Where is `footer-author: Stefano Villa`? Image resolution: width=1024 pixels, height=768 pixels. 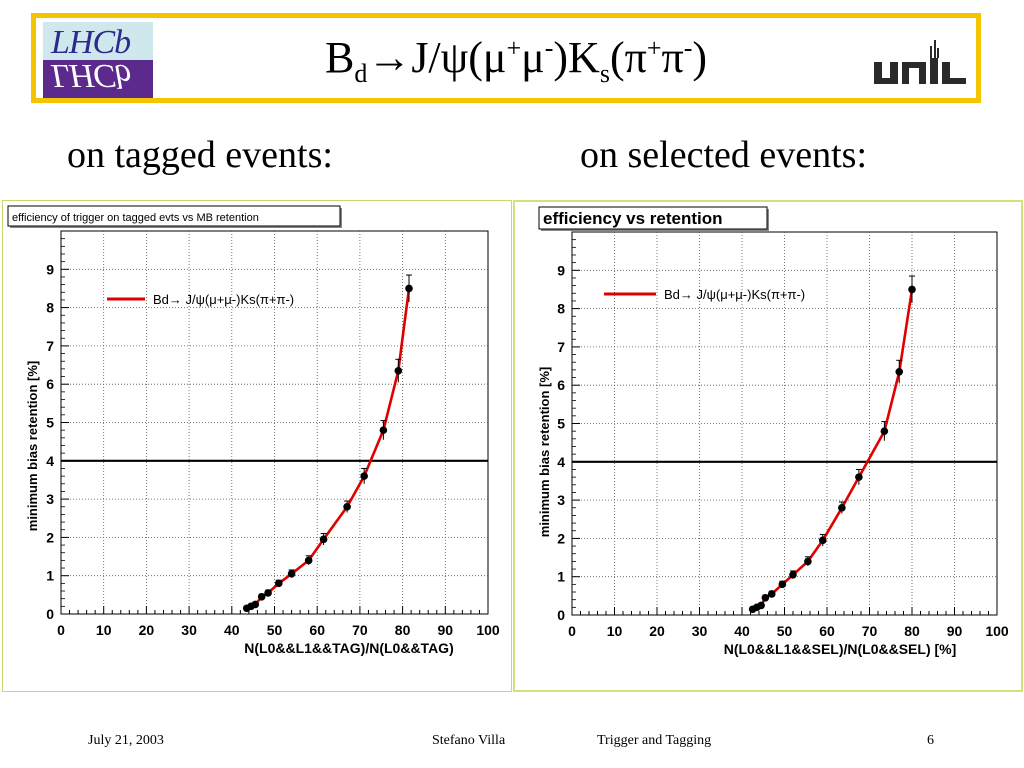 footer-author: Stefano Villa is located at coordinates (469, 740).